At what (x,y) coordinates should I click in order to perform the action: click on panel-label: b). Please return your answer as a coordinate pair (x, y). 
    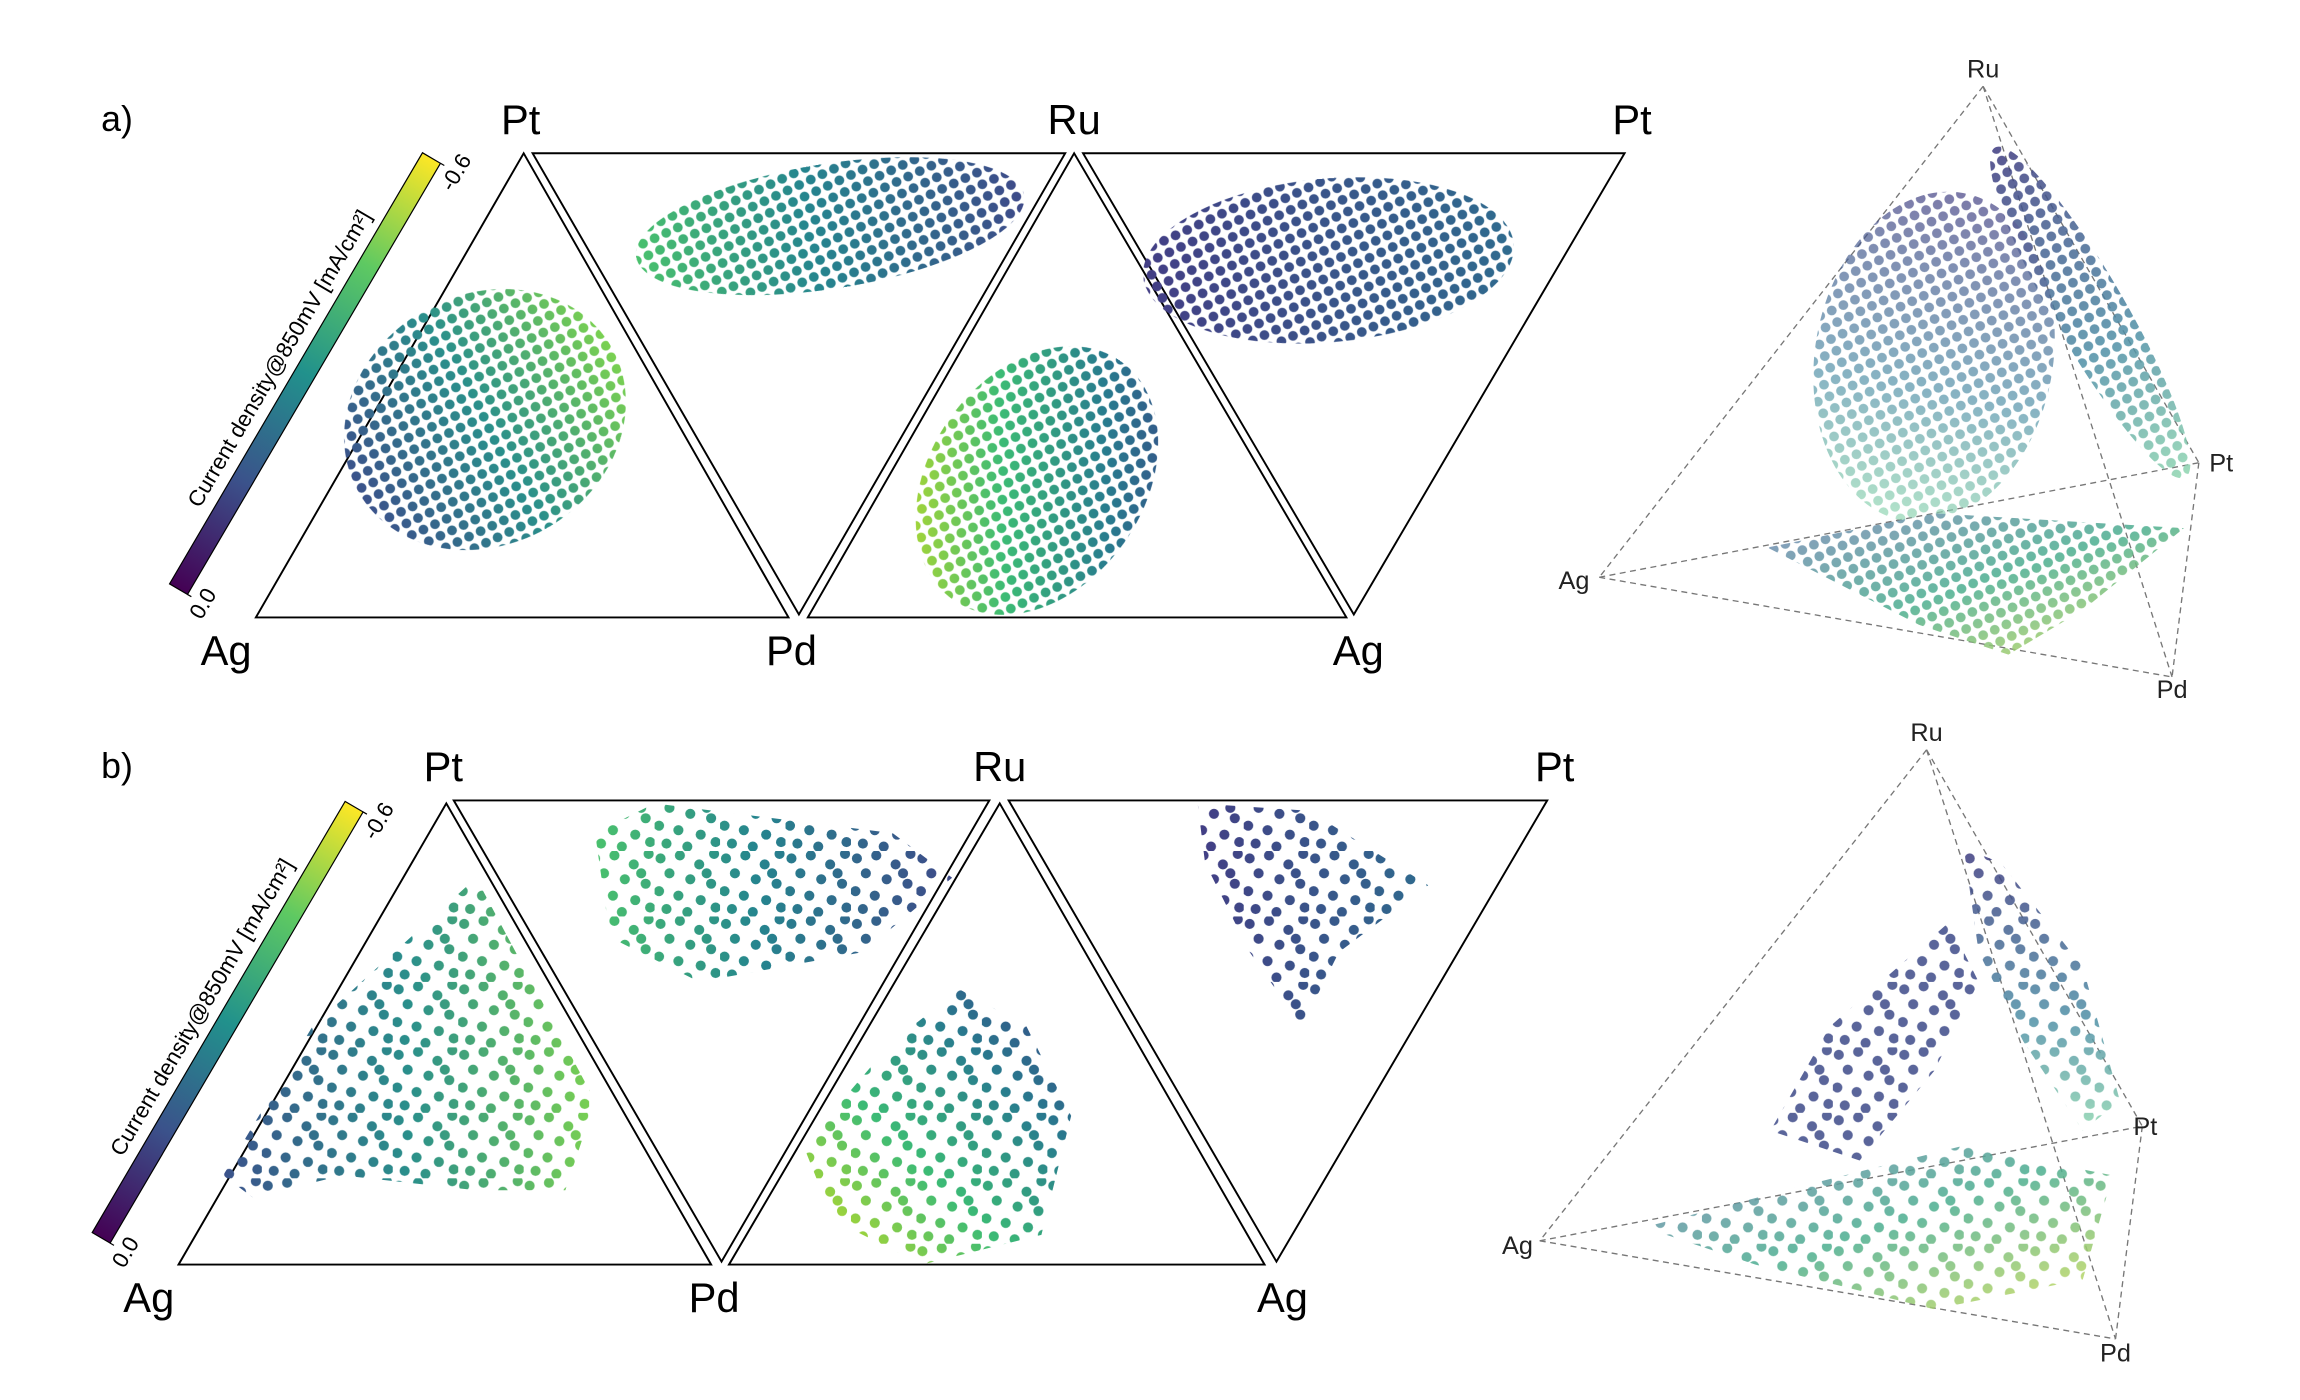
    Looking at the image, I should click on (117, 766).